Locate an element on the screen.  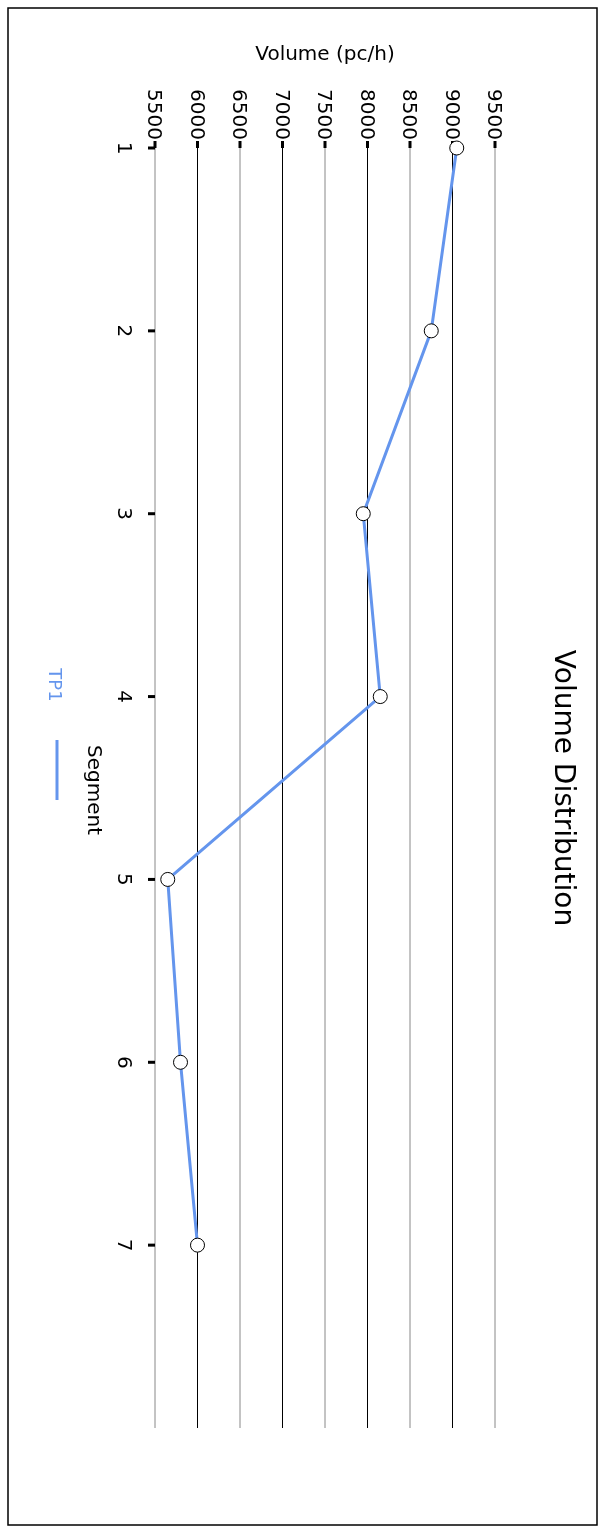
x-tick-label: 6500 is located at coordinates (240, 114).